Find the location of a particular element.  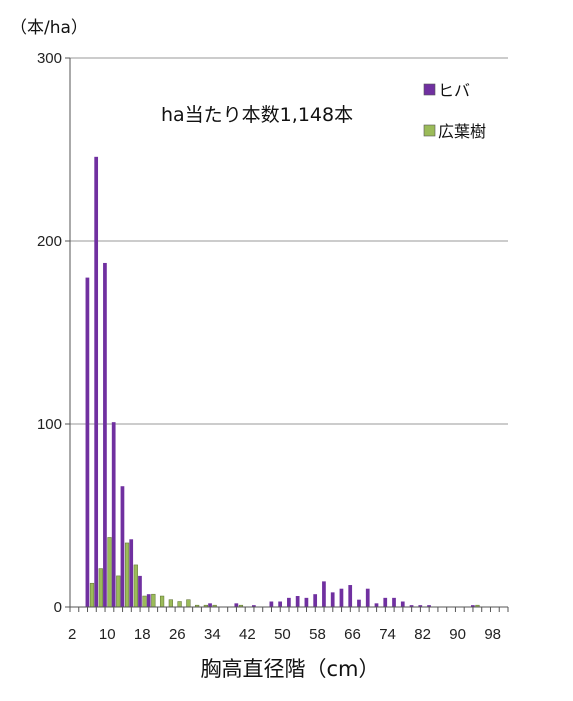

x-tick-label: 2 is located at coordinates (72, 634).